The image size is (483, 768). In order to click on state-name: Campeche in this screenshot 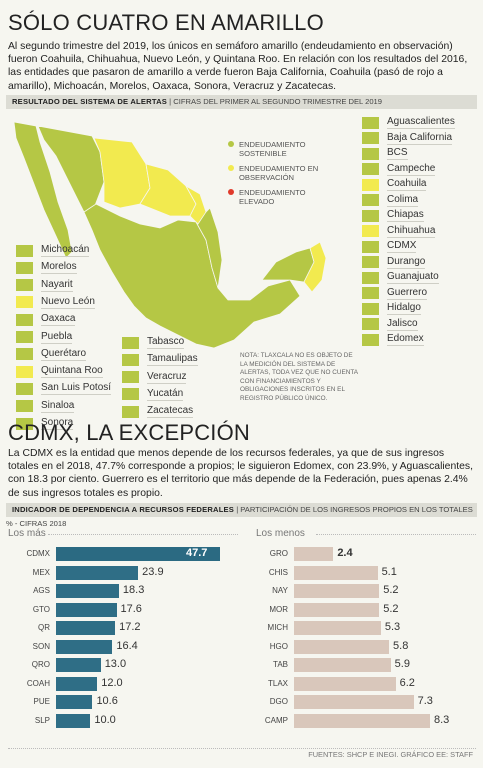, I will do `click(411, 169)`.